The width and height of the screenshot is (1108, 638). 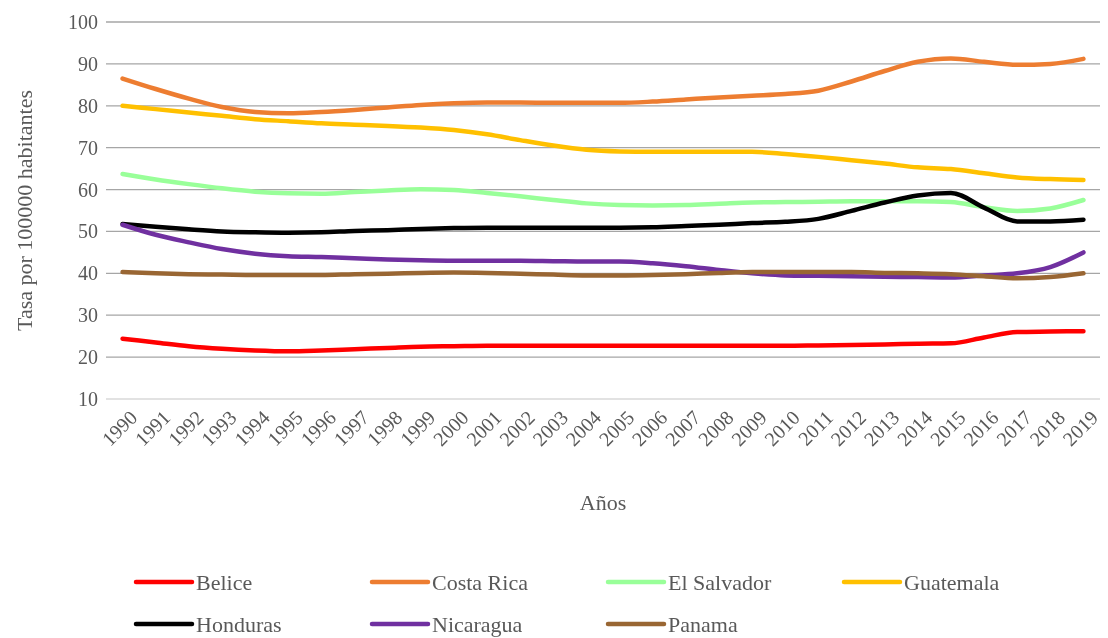 What do you see at coordinates (88, 63) in the screenshot?
I see `y-tick-label: 90` at bounding box center [88, 63].